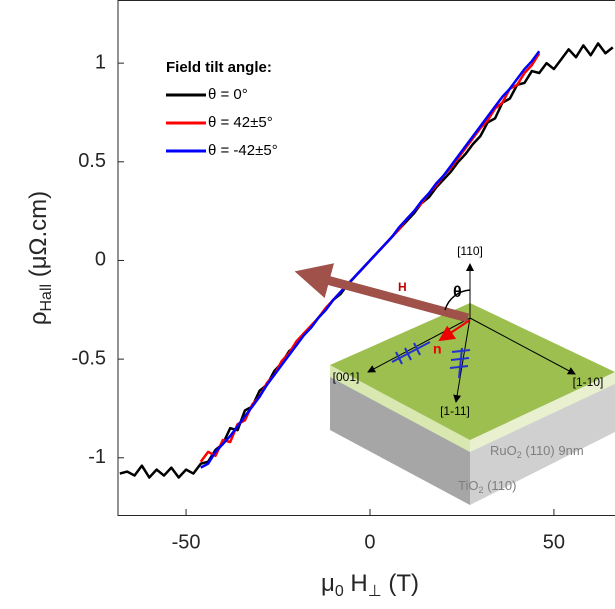 The image size is (615, 609). Describe the element at coordinates (454, 330) in the screenshot. I see `normal-arrow` at that location.